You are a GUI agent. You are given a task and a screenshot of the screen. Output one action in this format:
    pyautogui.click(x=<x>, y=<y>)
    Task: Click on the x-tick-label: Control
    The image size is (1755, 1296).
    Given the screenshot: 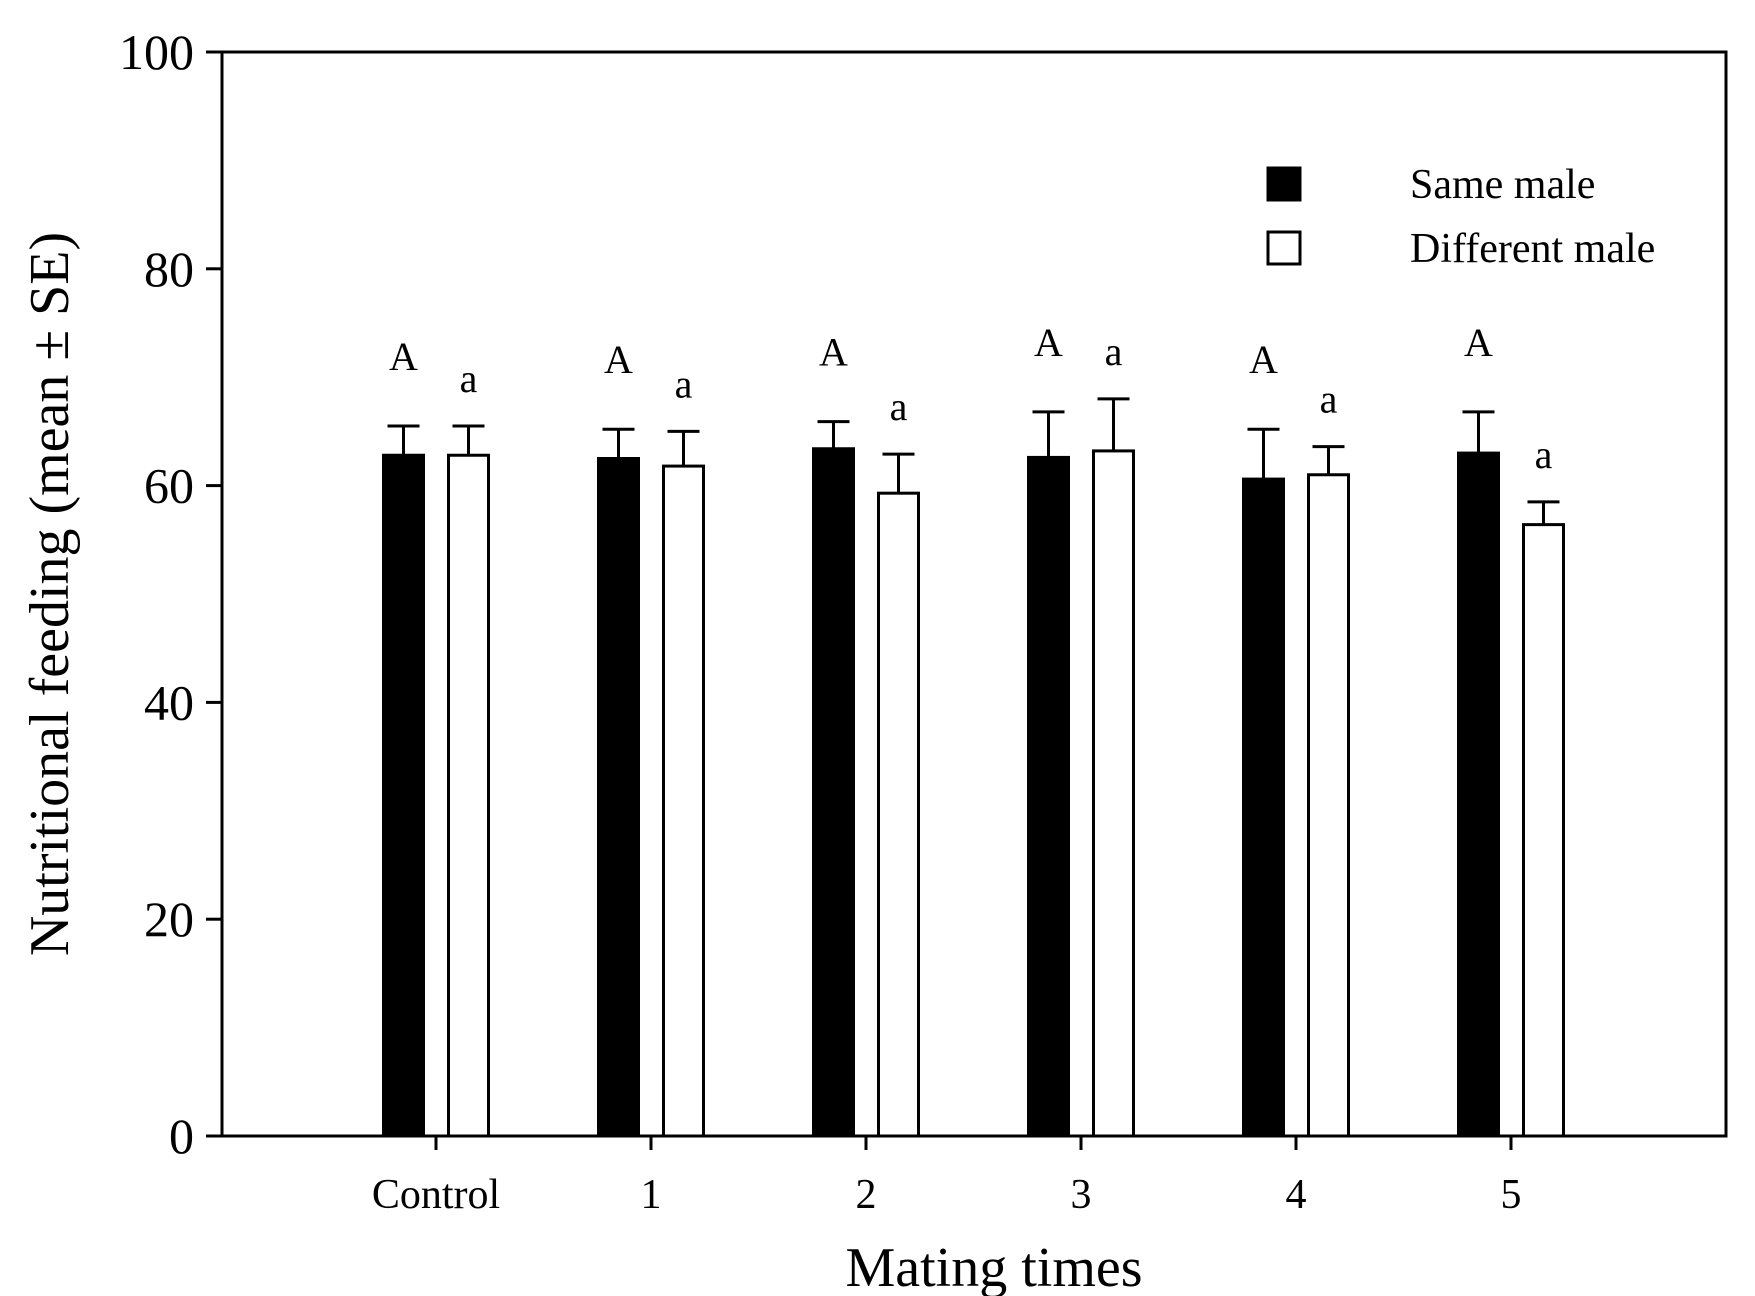 What is the action you would take?
    pyautogui.click(x=436, y=1195)
    